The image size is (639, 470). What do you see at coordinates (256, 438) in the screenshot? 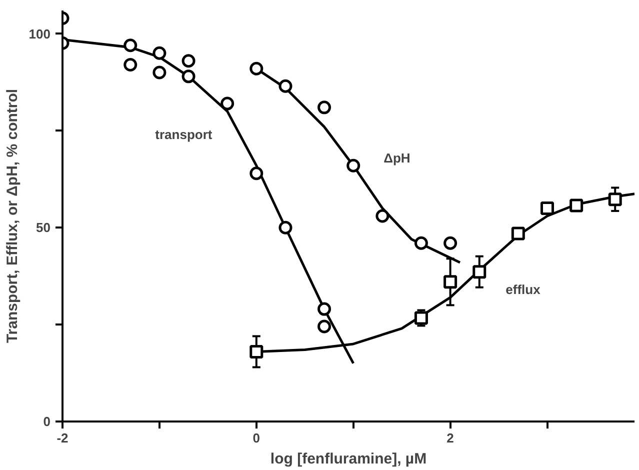
I see `x-tick-label: 0` at bounding box center [256, 438].